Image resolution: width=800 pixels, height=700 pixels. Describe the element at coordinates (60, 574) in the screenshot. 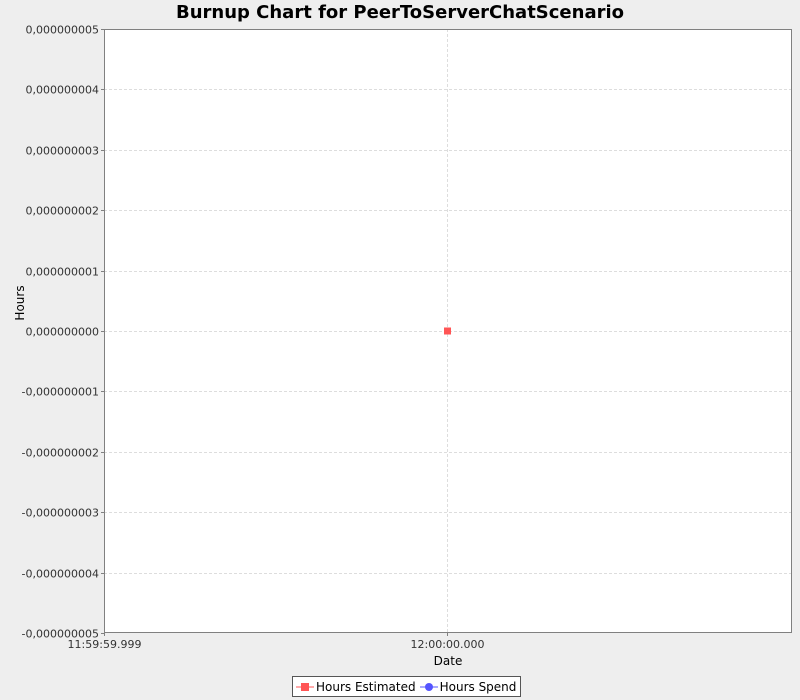

I see `y-tick-label: -0,000000004` at that location.